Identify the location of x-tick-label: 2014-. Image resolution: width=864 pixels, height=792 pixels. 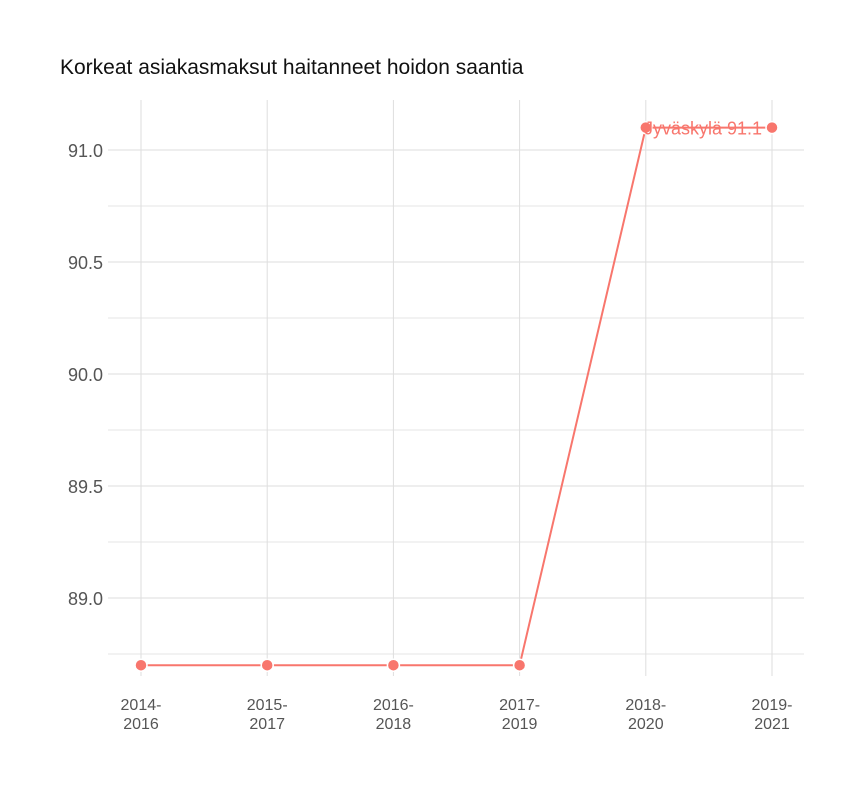
(141, 705).